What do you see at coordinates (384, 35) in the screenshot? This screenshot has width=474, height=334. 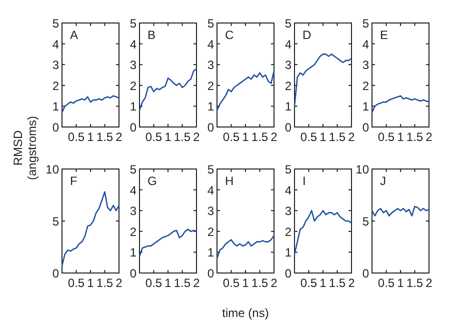 I see `annotation: E` at bounding box center [384, 35].